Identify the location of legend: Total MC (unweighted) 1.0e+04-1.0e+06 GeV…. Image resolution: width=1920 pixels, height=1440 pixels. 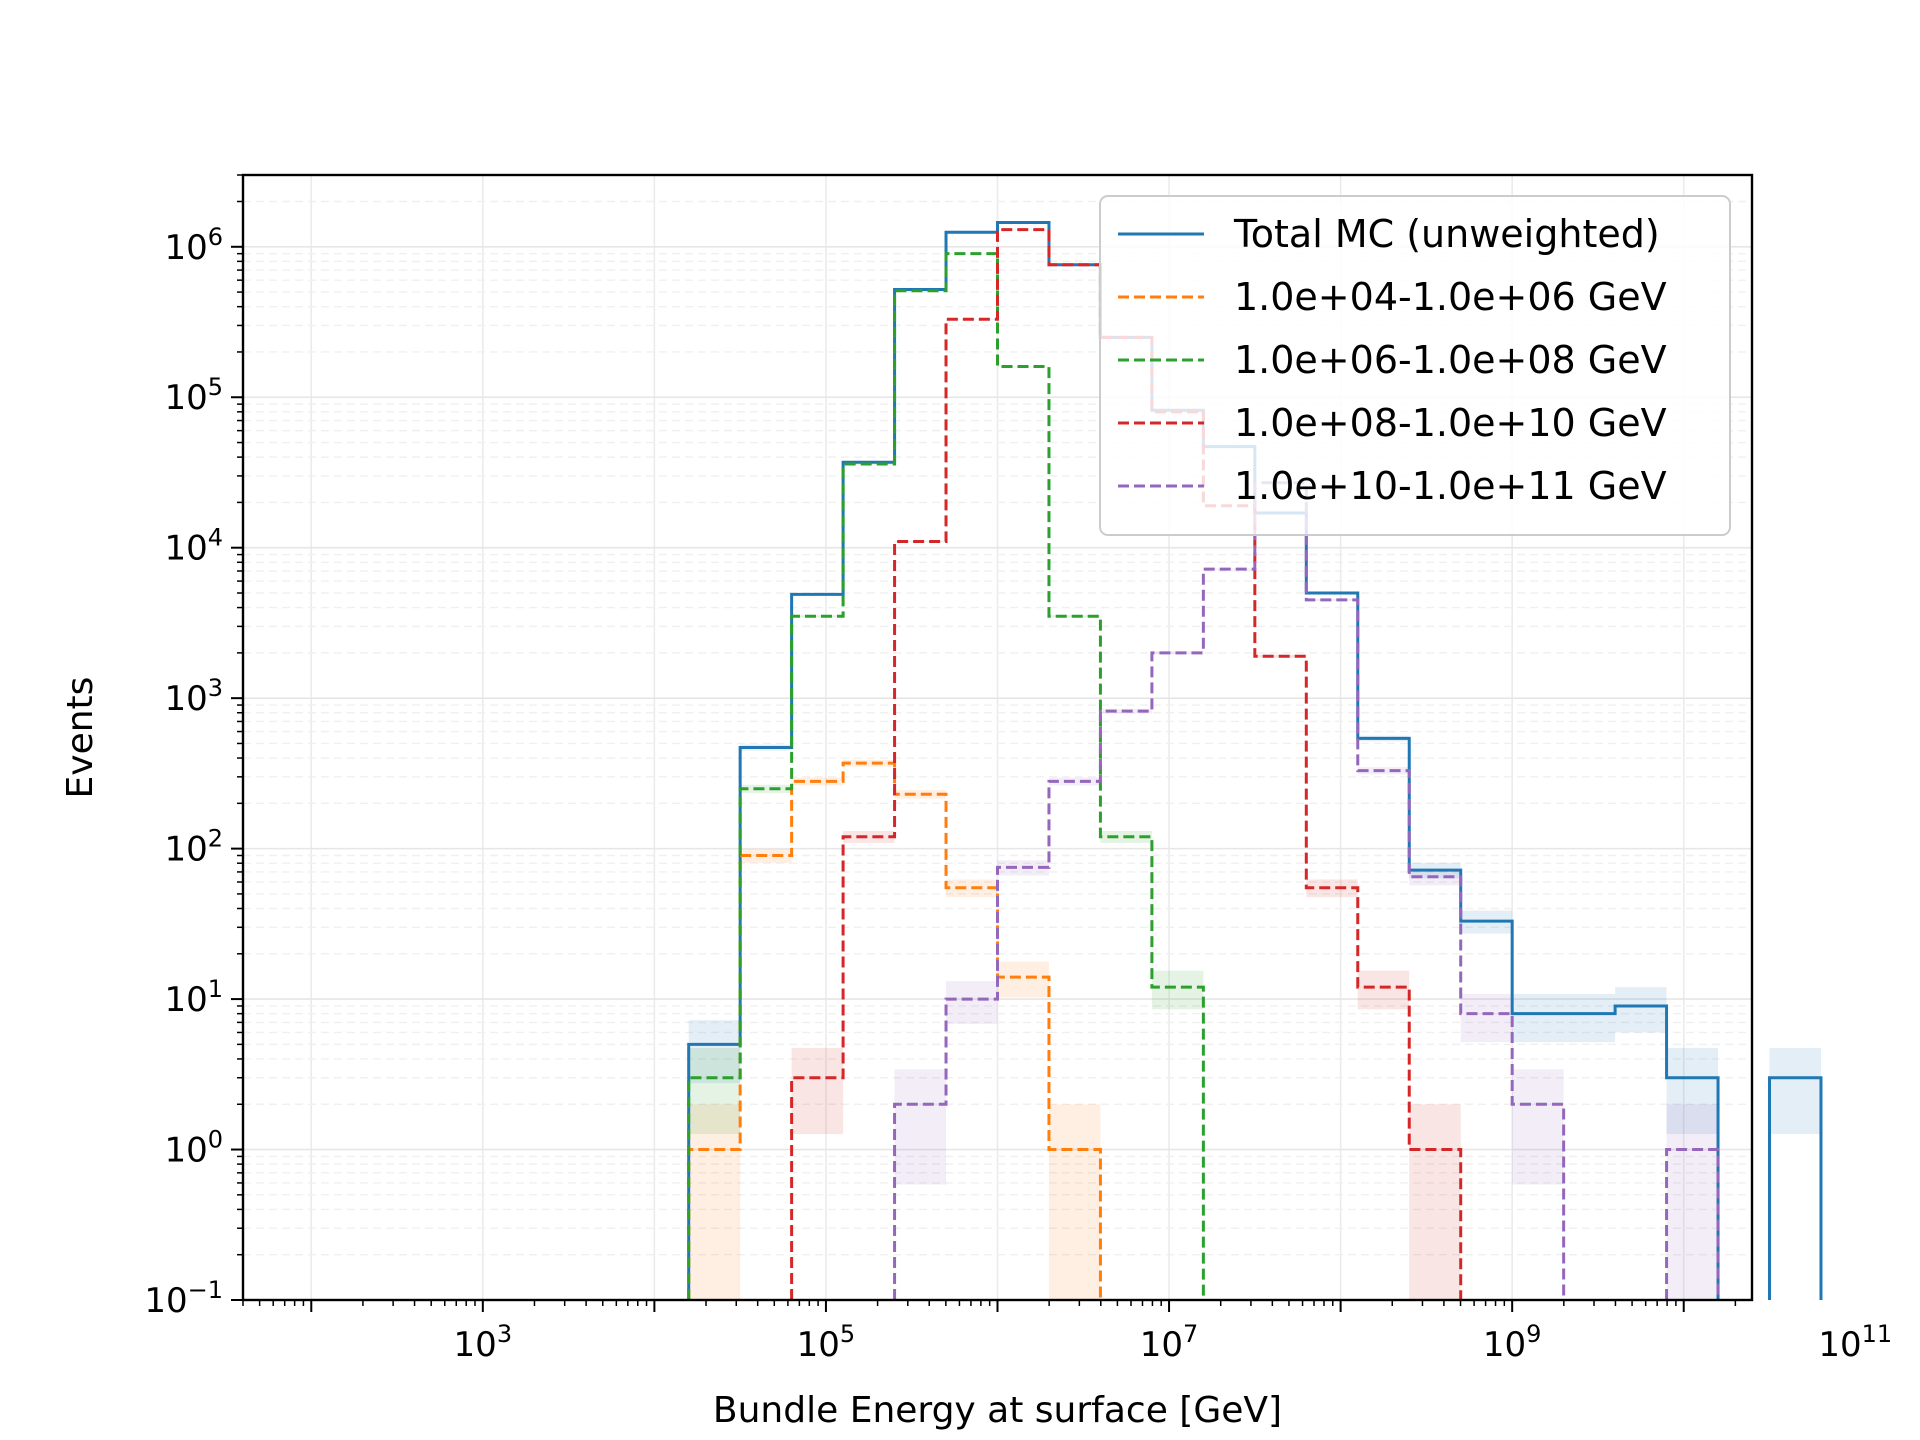
(1415, 365).